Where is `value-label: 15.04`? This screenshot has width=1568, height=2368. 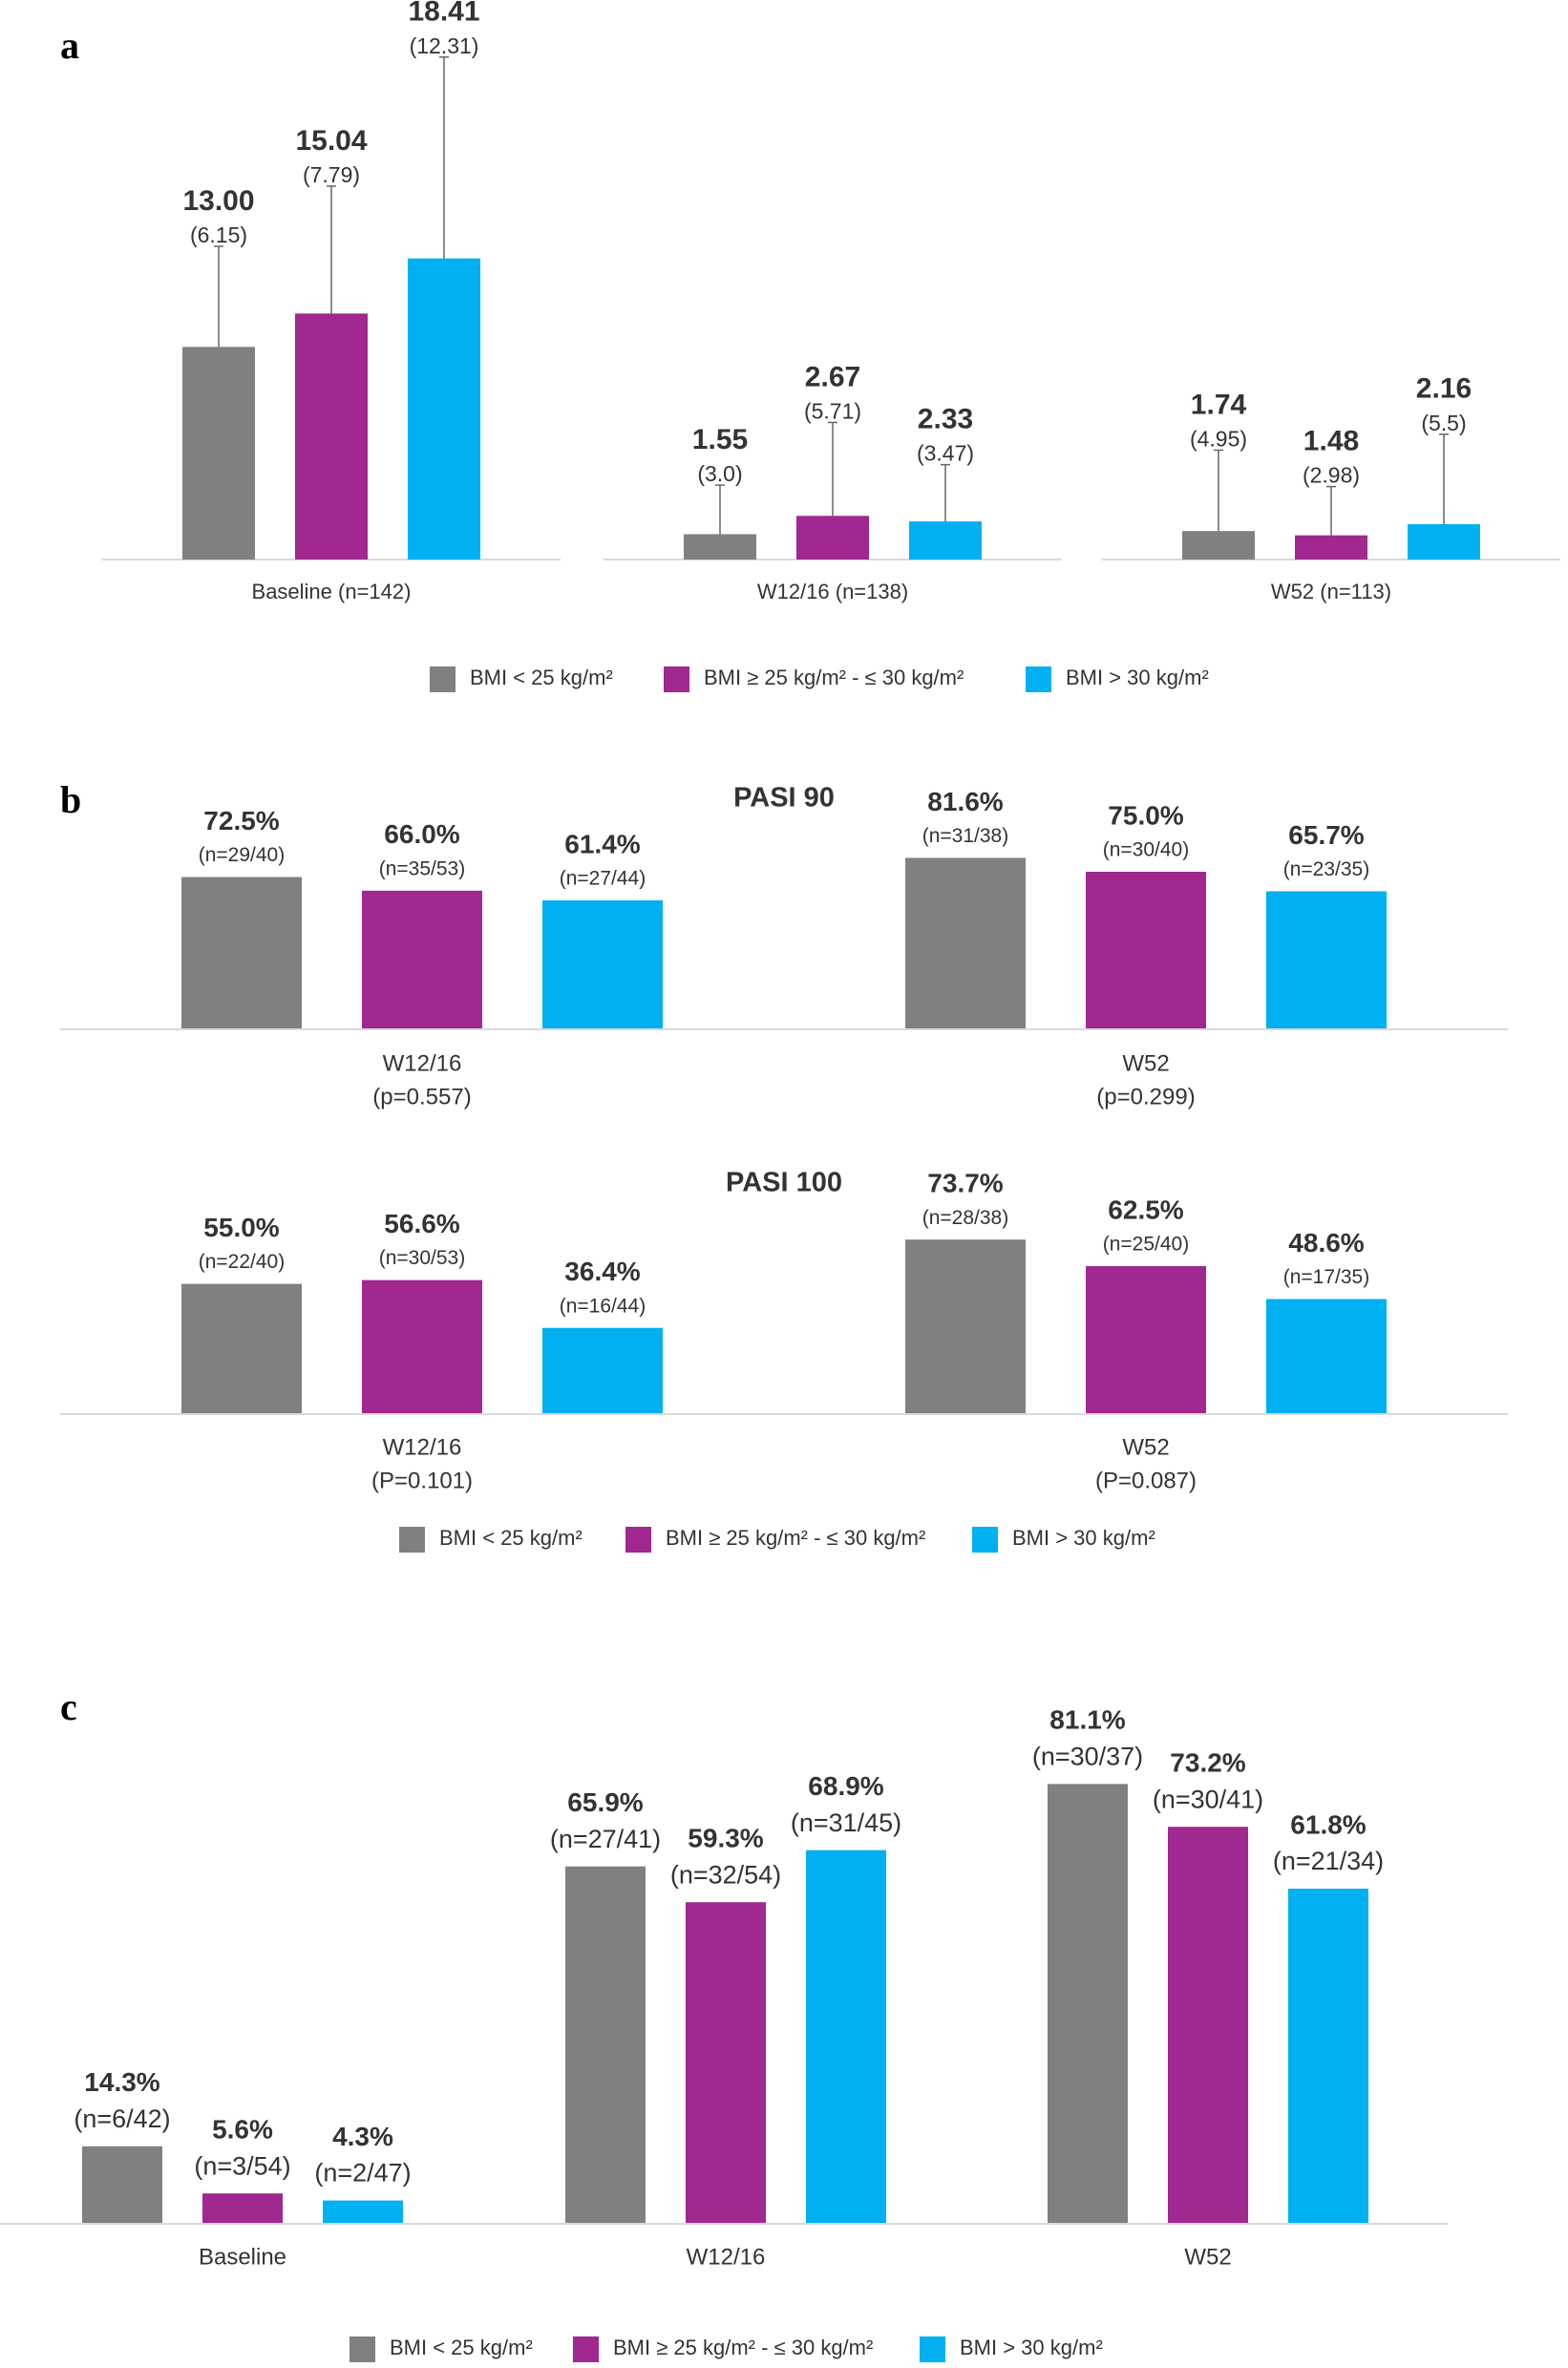 value-label: 15.04 is located at coordinates (331, 141).